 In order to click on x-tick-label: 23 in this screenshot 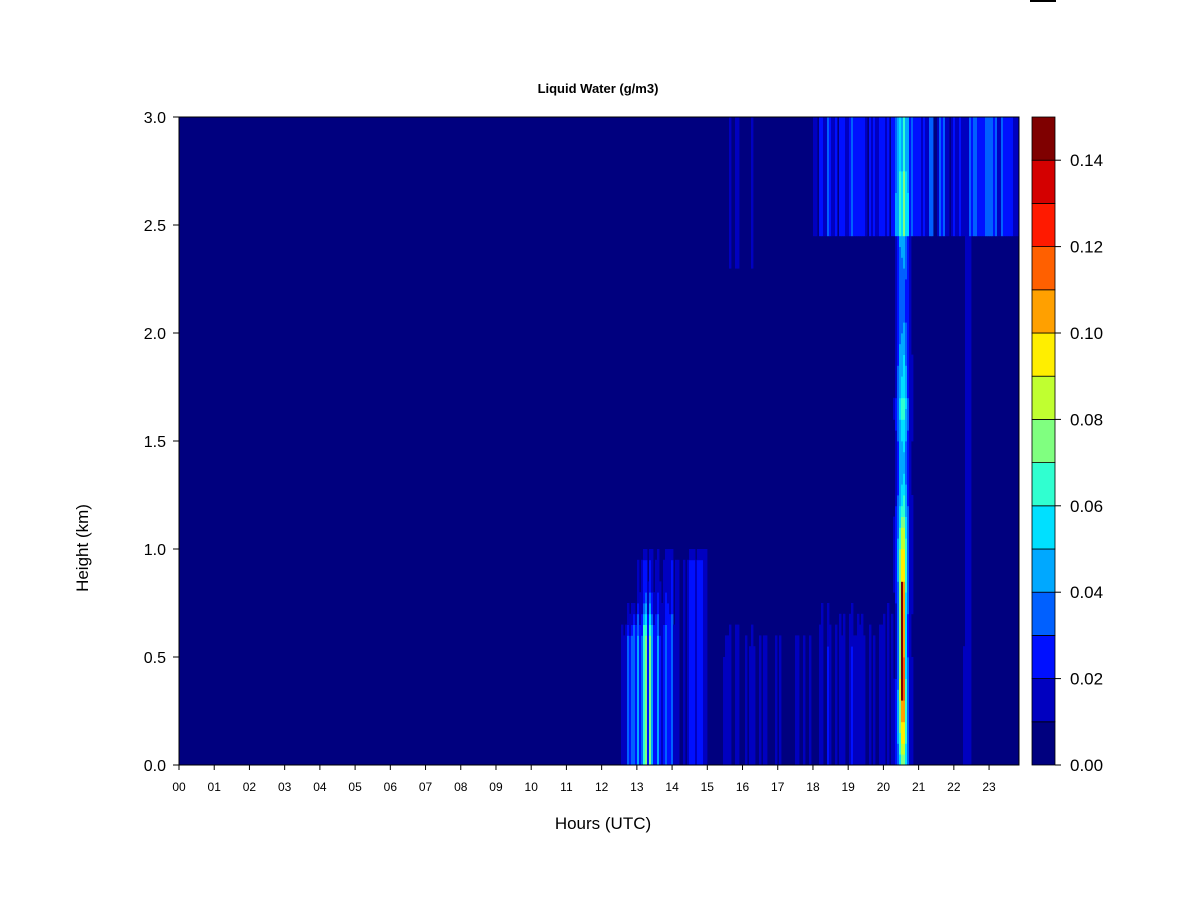, I will do `click(989, 787)`.